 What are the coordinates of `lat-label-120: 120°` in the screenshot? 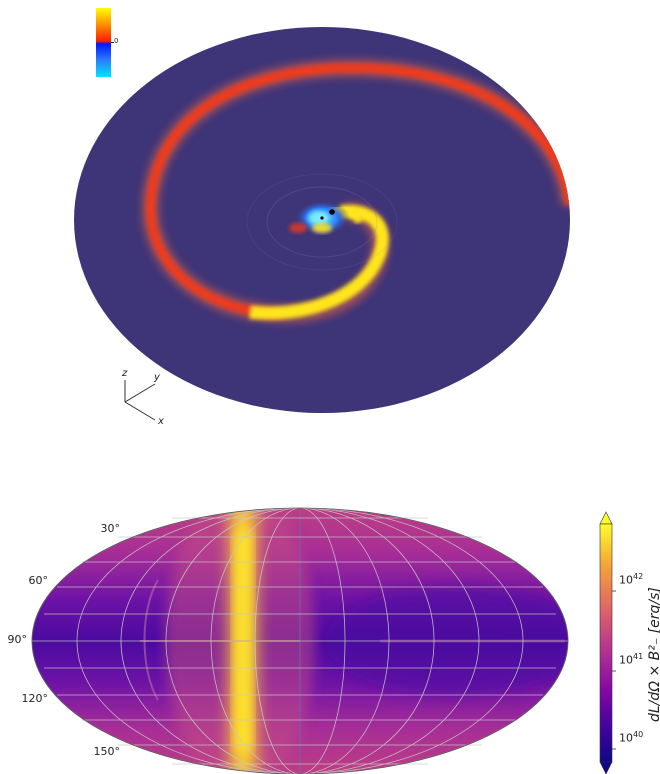 It's located at (35, 698).